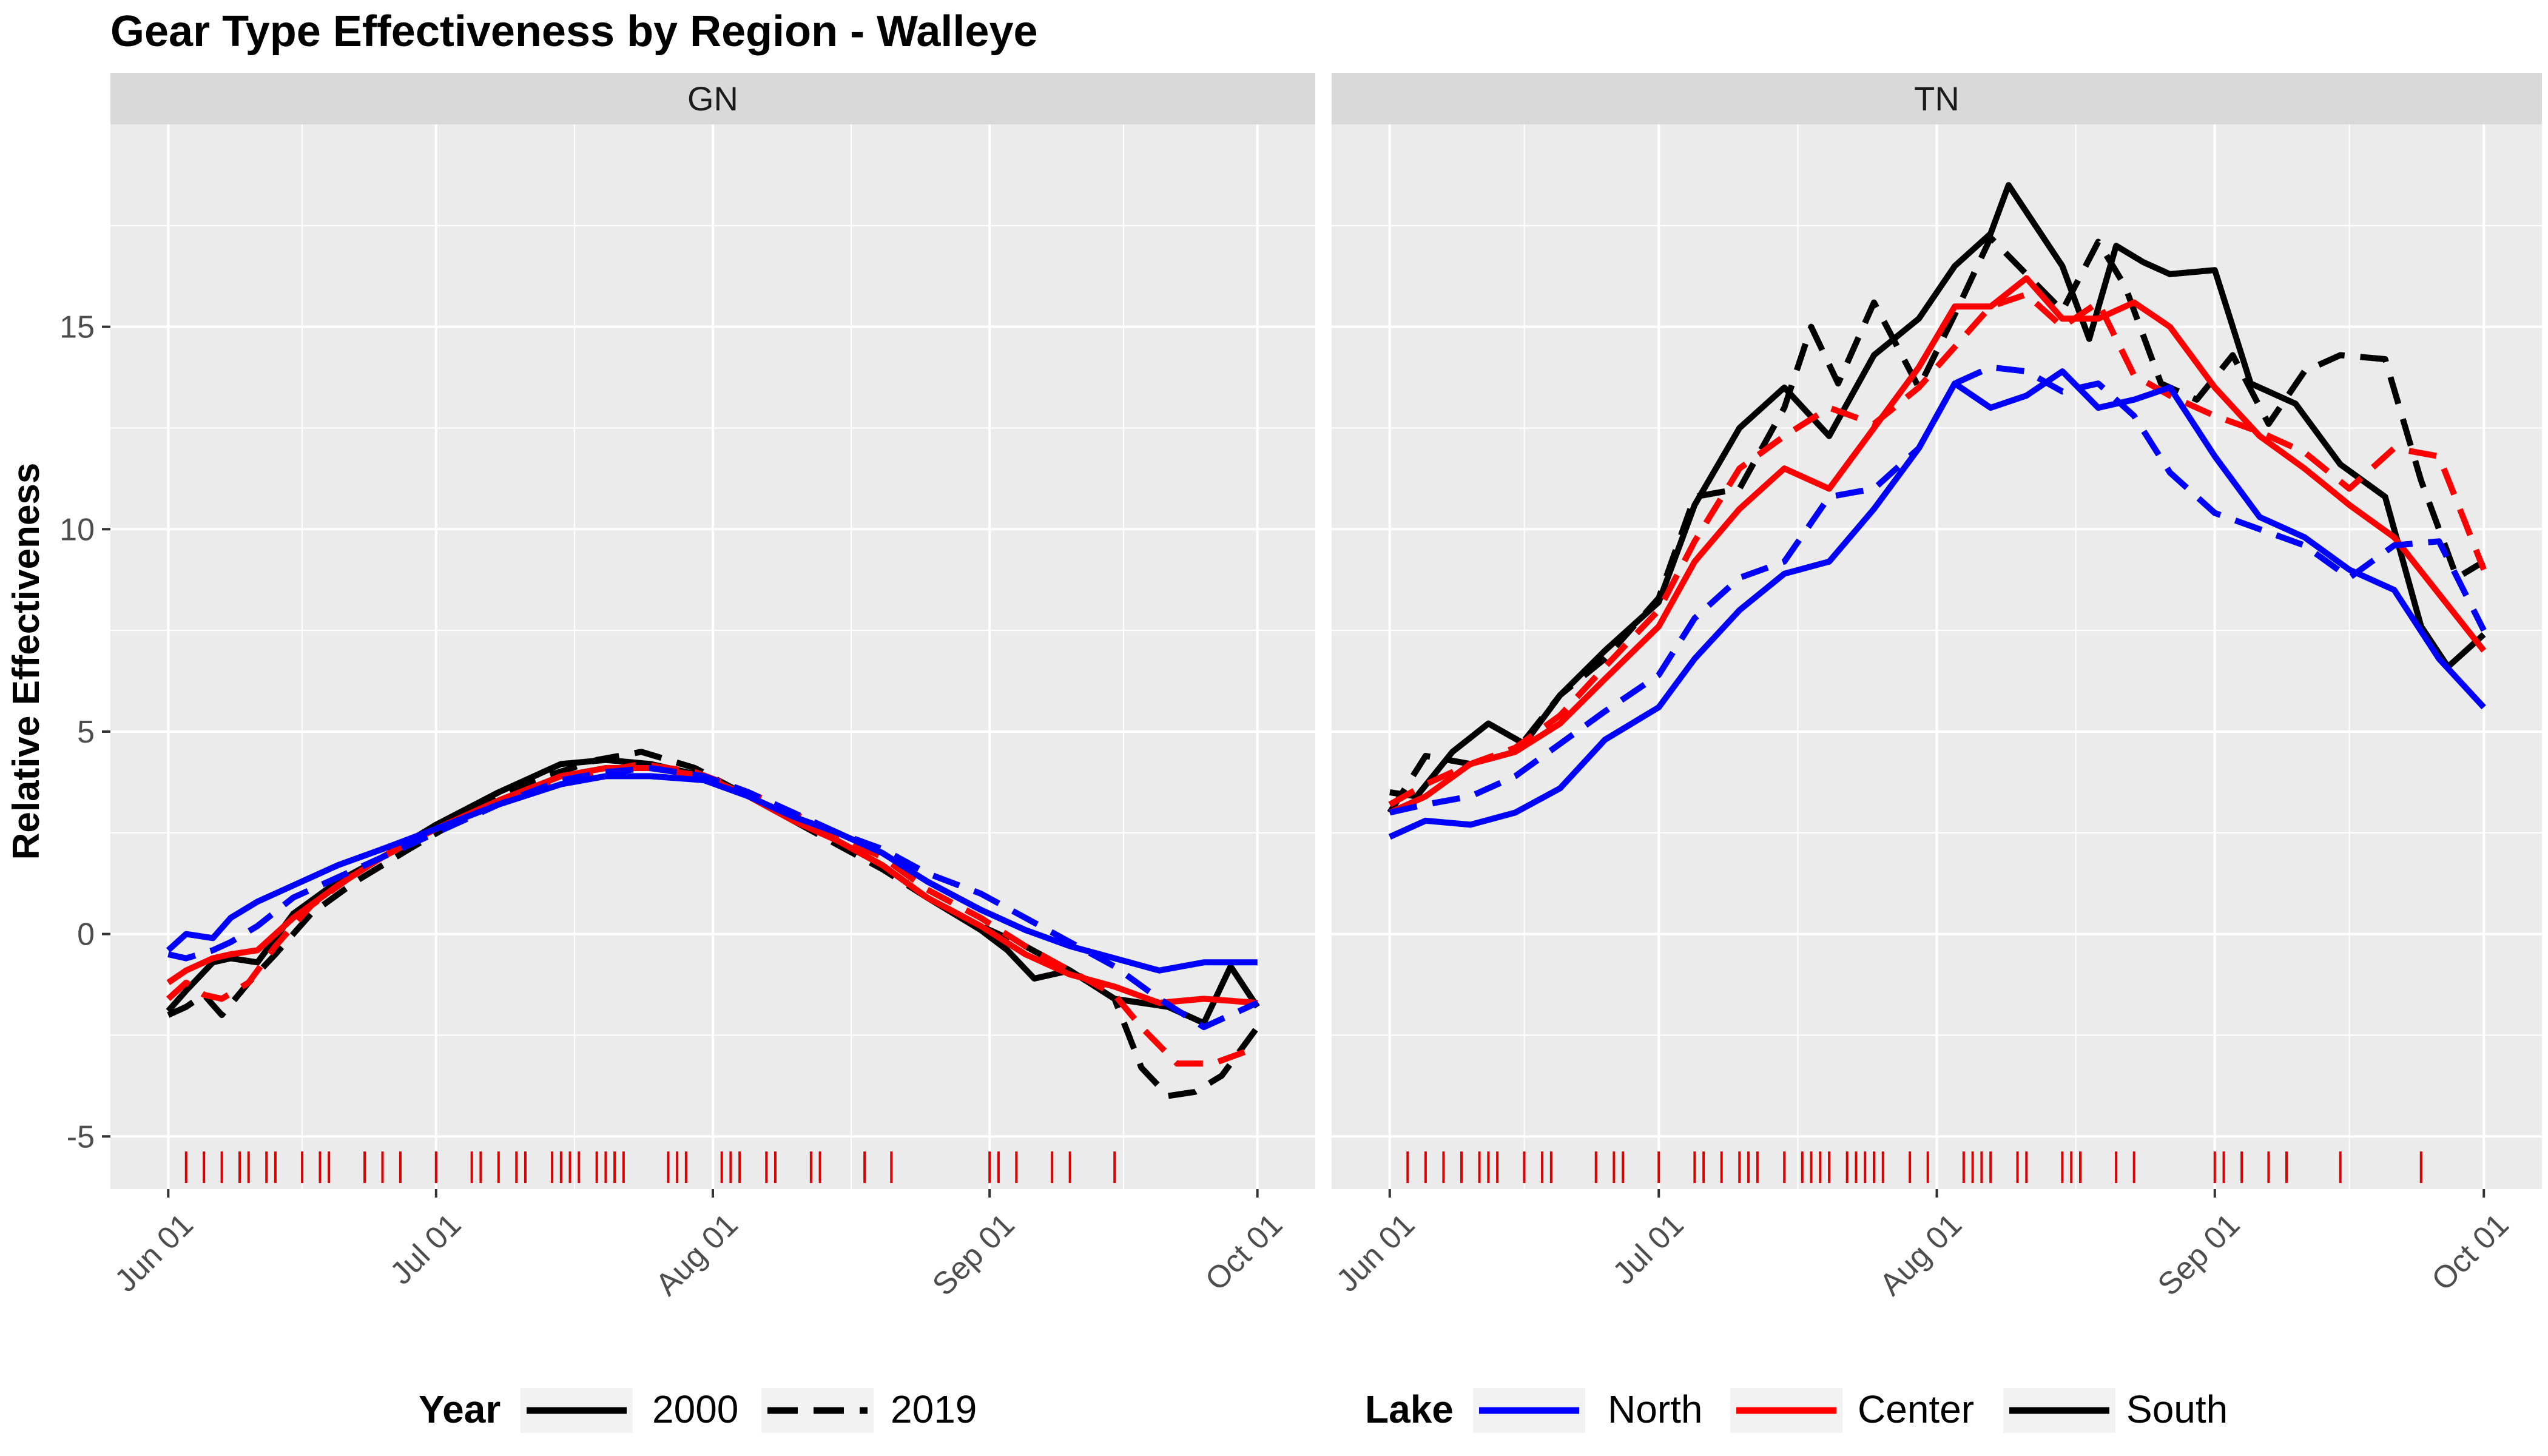 The image size is (2548, 1456). Describe the element at coordinates (1916, 1409) in the screenshot. I see `legend-label-center: Center` at that location.